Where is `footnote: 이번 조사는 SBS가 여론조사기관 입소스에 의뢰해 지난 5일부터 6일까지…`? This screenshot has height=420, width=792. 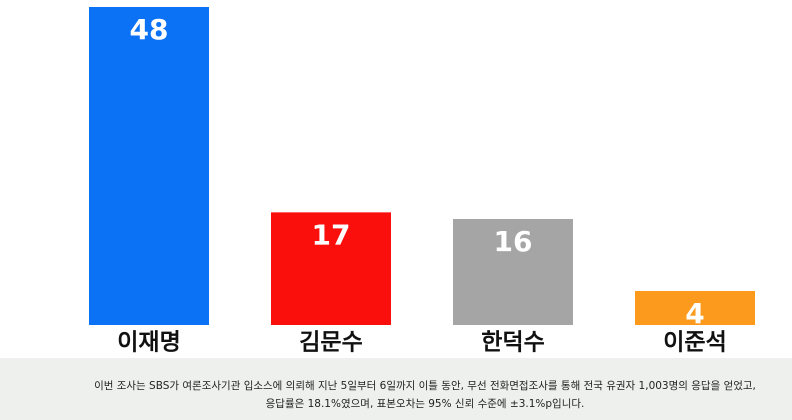
footnote: 이번 조사는 SBS가 여론조사기관 입소스에 의뢰해 지난 5일부터 6일까지… is located at coordinates (425, 385).